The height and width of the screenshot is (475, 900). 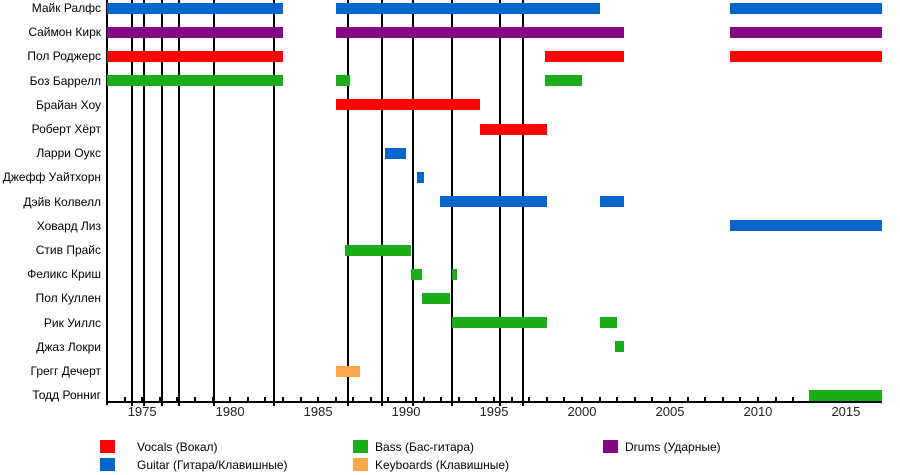 I want to click on axis-tick-label: 2015, so click(x=846, y=411).